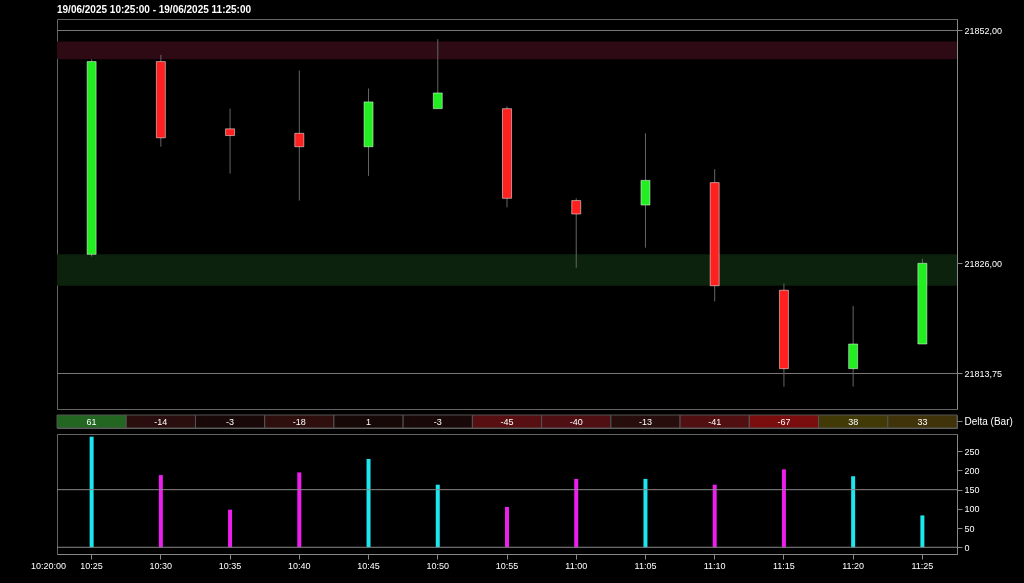 The height and width of the screenshot is (583, 1024). Describe the element at coordinates (983, 30) in the screenshot. I see `y-tick-label: 21852,00` at that location.